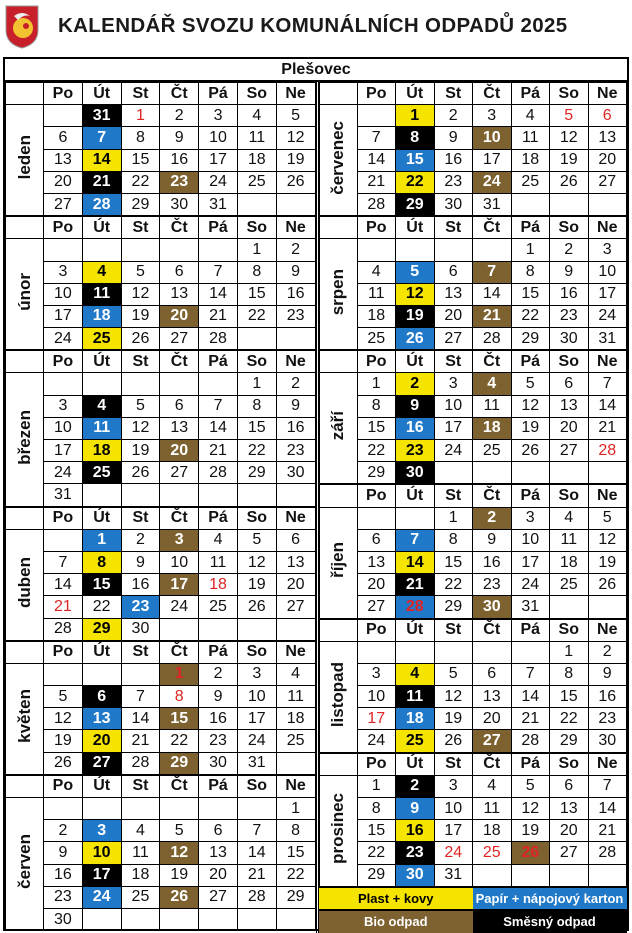 The image size is (632, 933). Describe the element at coordinates (24, 437) in the screenshot. I see `month-name: březen` at that location.